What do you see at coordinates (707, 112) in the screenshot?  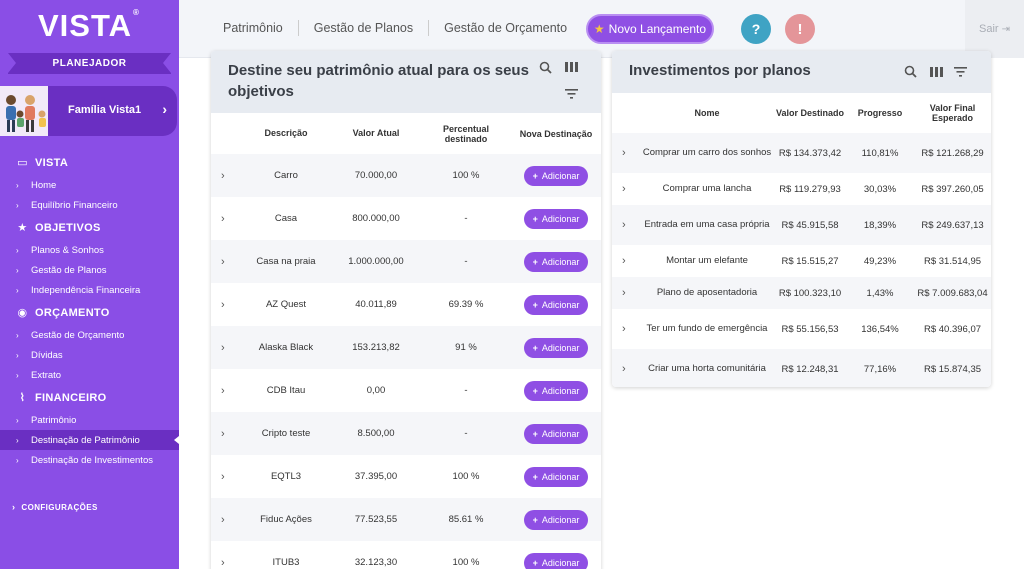 I see `column-header-nome: Nome` at bounding box center [707, 112].